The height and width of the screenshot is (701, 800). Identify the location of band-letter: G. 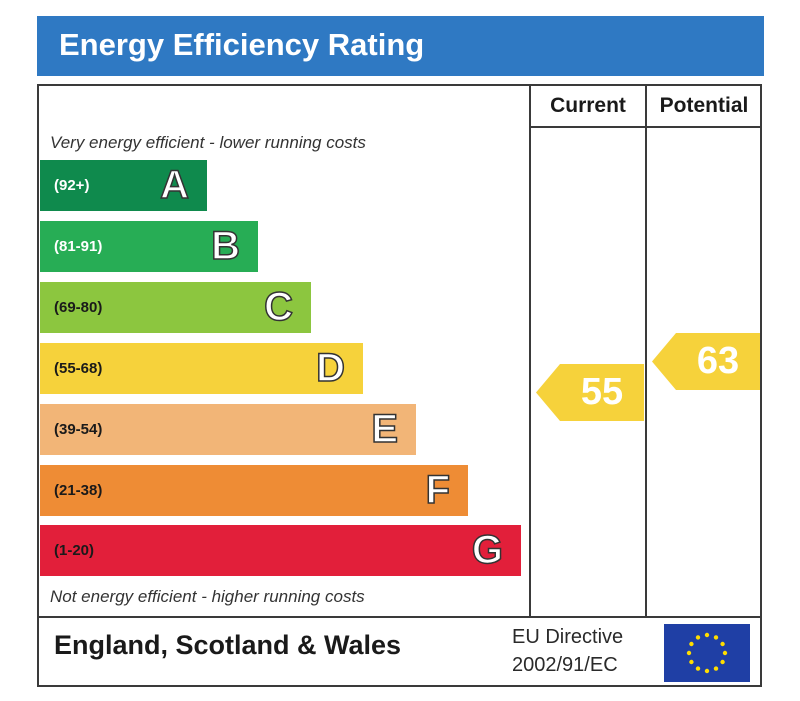
(487, 550).